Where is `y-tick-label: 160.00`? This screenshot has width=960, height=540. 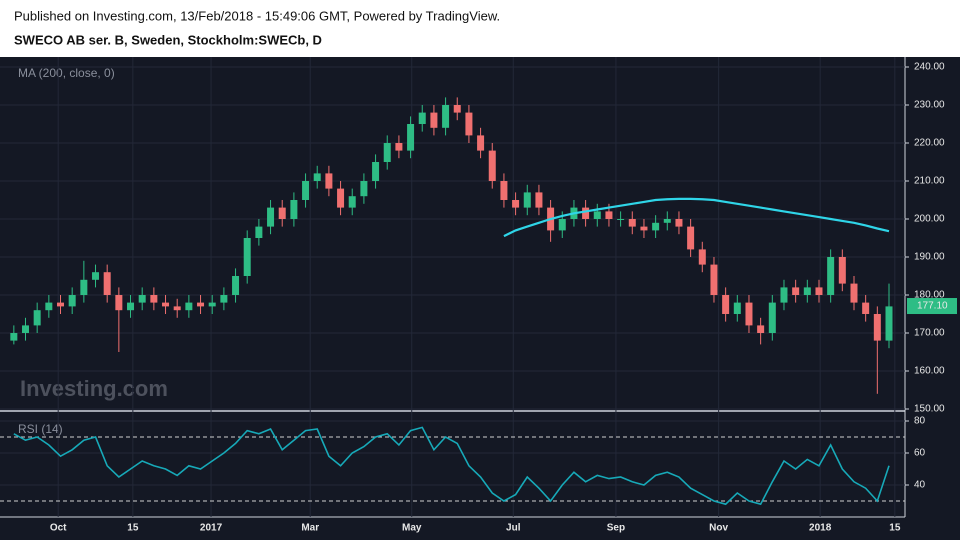
y-tick-label: 160.00 is located at coordinates (929, 371).